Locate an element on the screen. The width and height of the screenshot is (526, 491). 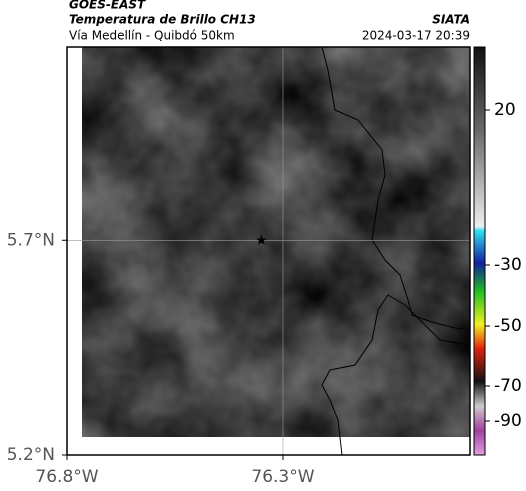
colorbar-label: -70 is located at coordinates (508, 386).